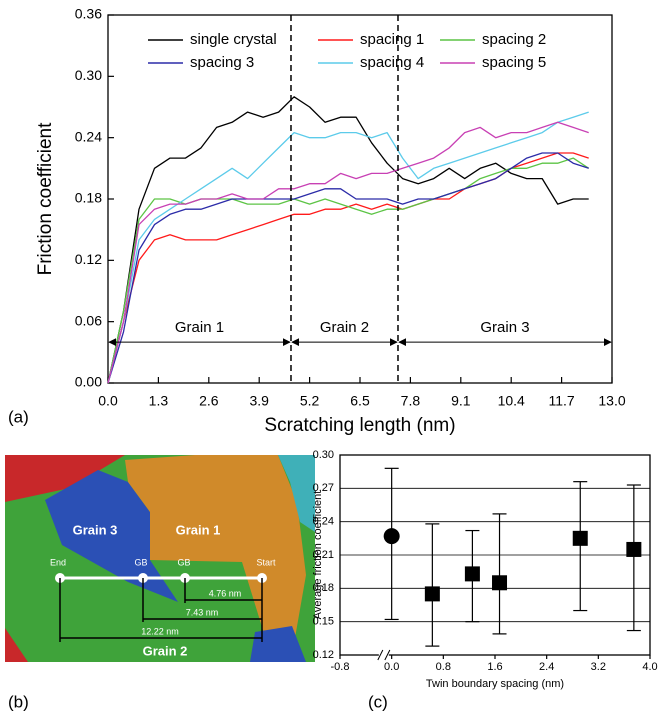 This screenshot has height=723, width=661. Describe the element at coordinates (58, 562) in the screenshot. I see `point-label: End` at that location.